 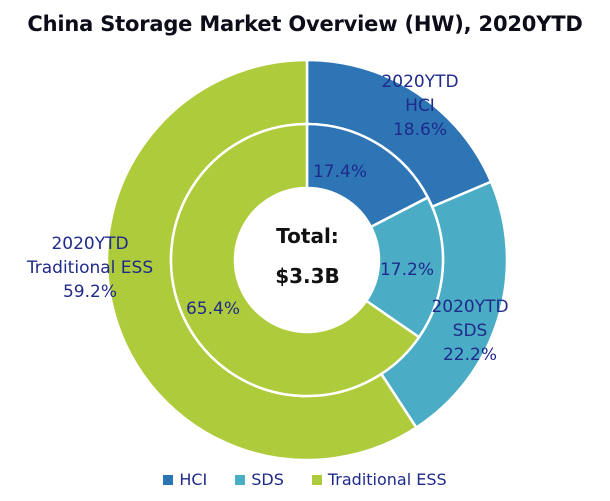 What do you see at coordinates (305, 479) in the screenshot?
I see `legend: HCI SDS Traditional ESS` at bounding box center [305, 479].